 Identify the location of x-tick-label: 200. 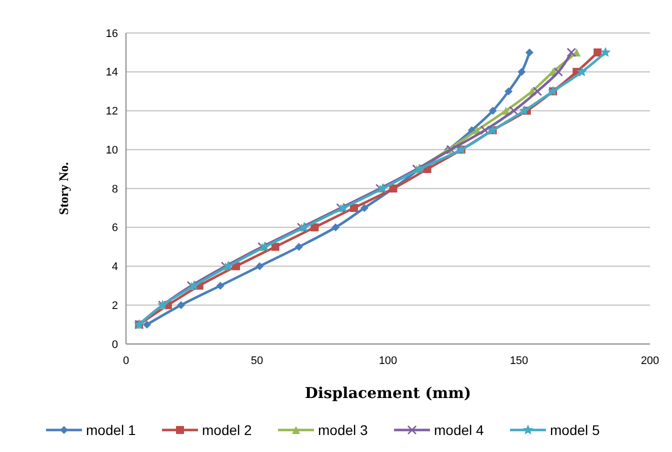
(650, 361).